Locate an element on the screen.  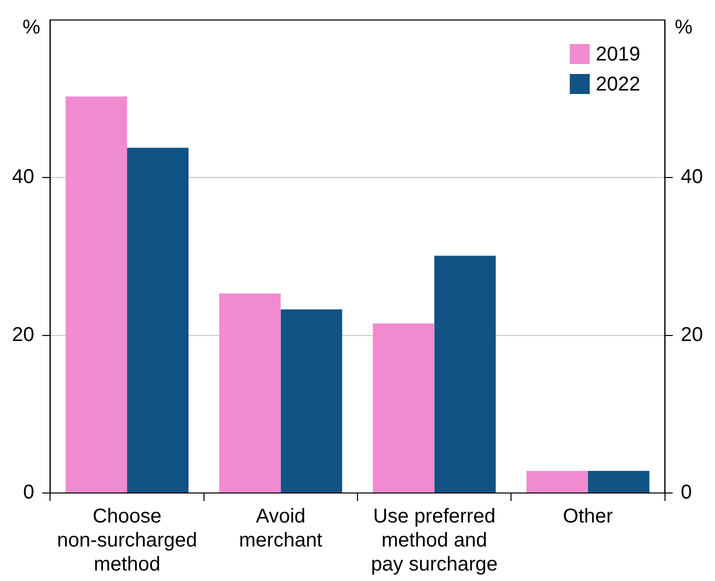
y2-tick-label: 0 is located at coordinates (686, 493).